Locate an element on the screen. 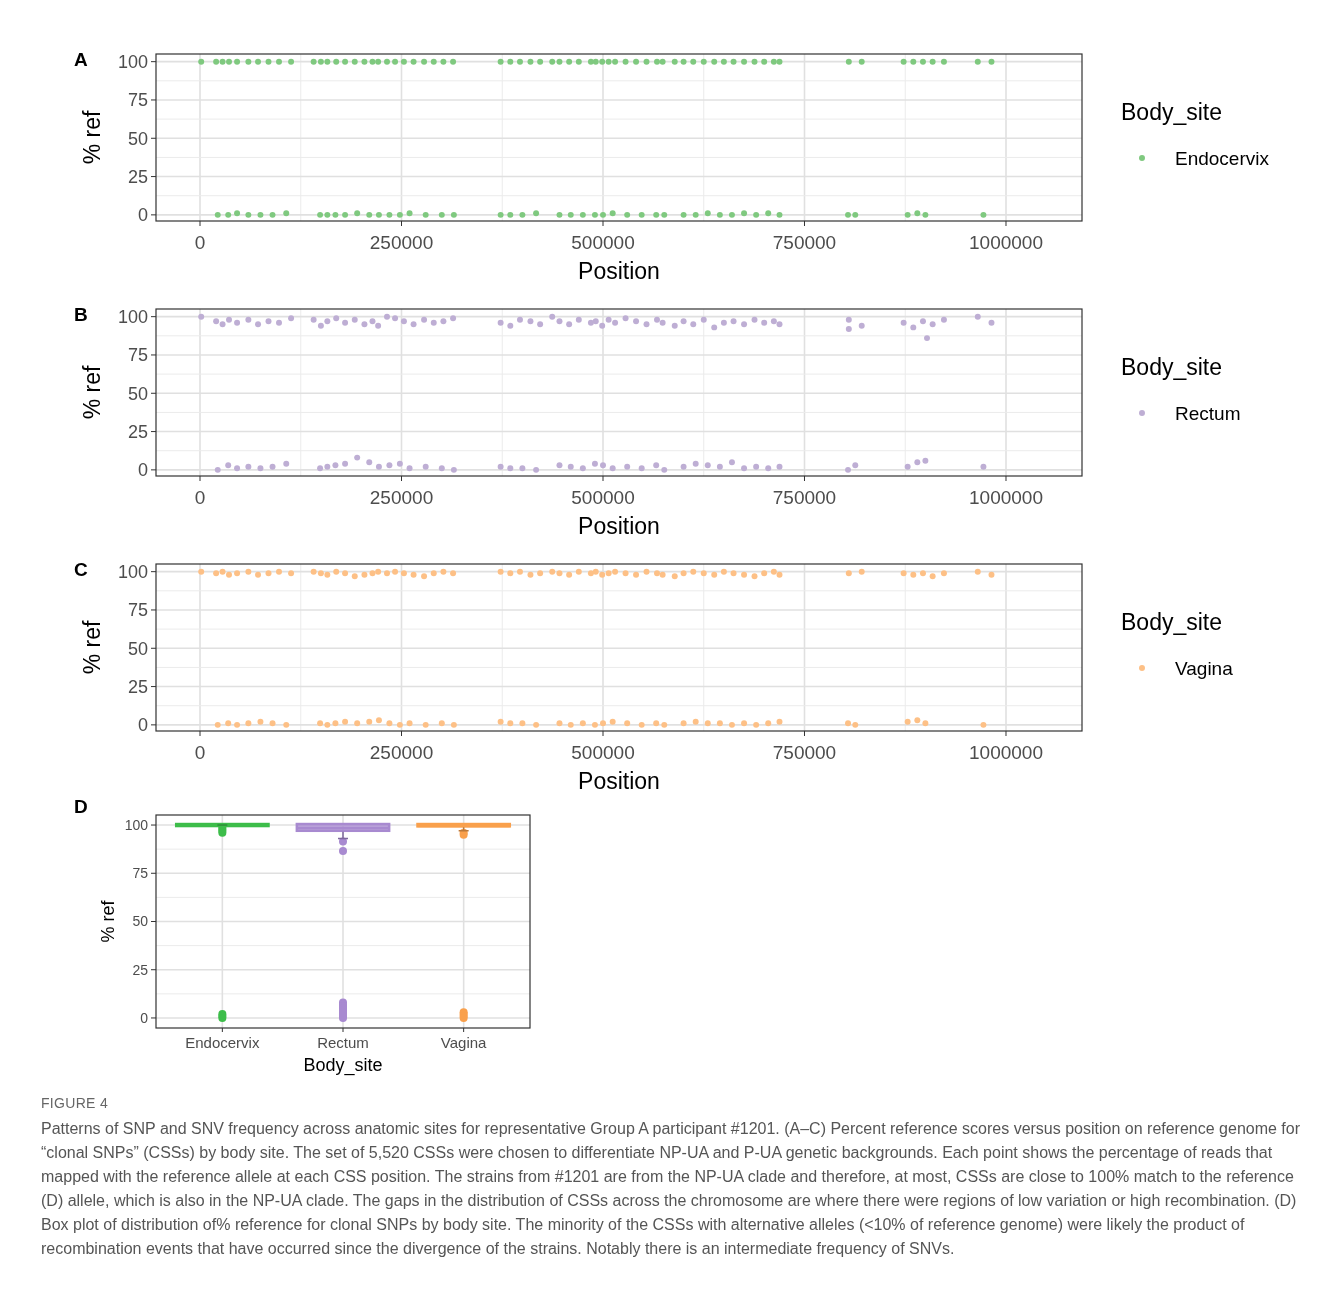 The image size is (1331, 1302). chart-title: A is located at coordinates (81, 59).